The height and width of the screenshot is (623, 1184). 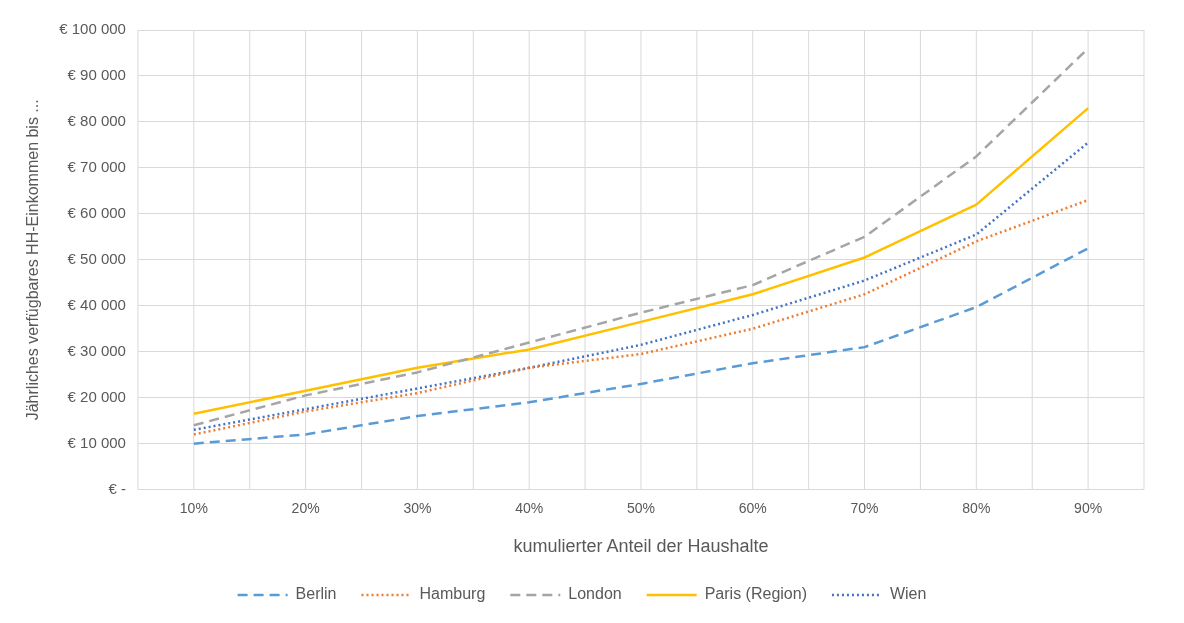 I want to click on y-tick-label: € 90 000, so click(x=96, y=75).